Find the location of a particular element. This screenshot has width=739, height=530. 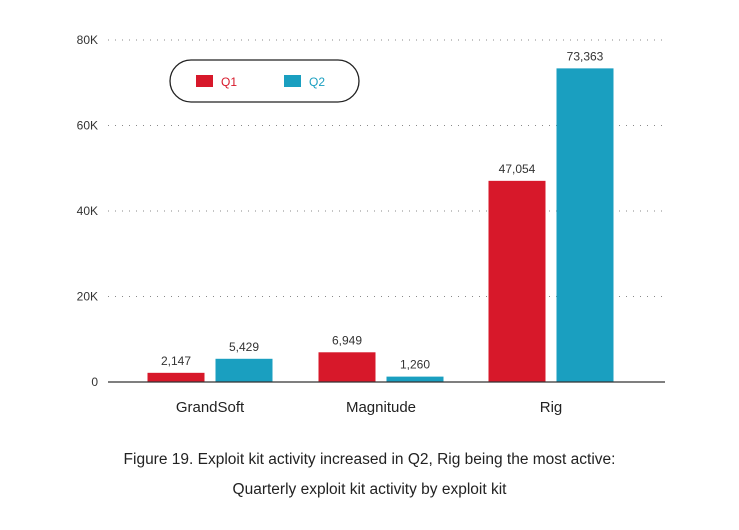

category-label: Magnitude is located at coordinates (381, 407).